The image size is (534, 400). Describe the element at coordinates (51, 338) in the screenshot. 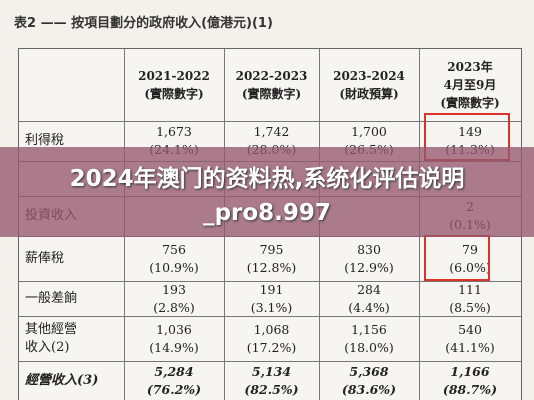

I see `row-label: 其他經營 收入(2)` at that location.